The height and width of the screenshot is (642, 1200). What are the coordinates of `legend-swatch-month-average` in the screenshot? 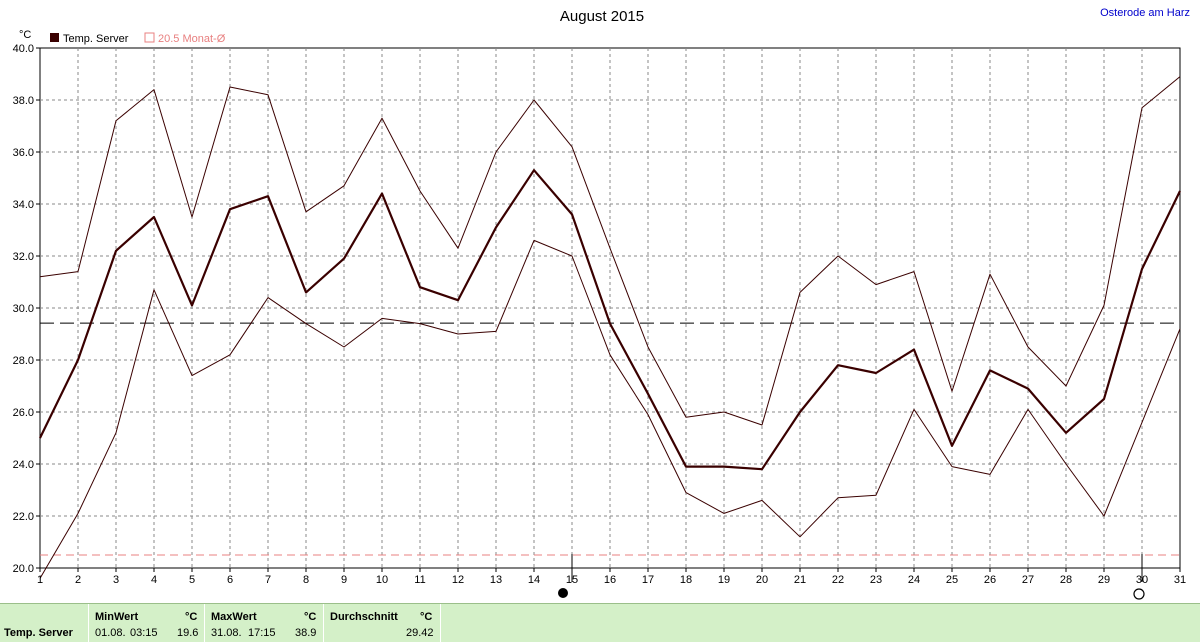 It's located at (149, 37).